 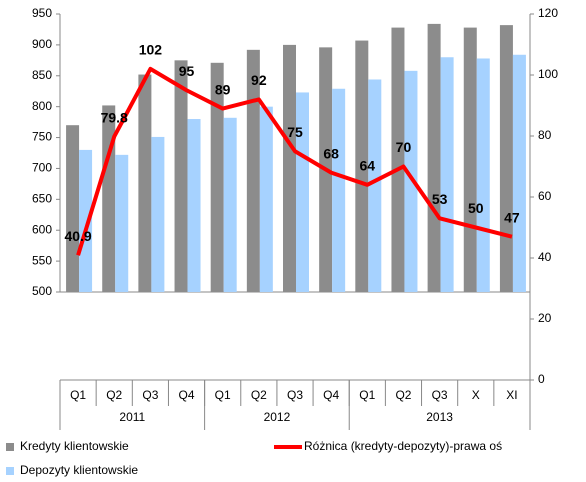 I want to click on y2-tick-label: 40, so click(x=545, y=257).